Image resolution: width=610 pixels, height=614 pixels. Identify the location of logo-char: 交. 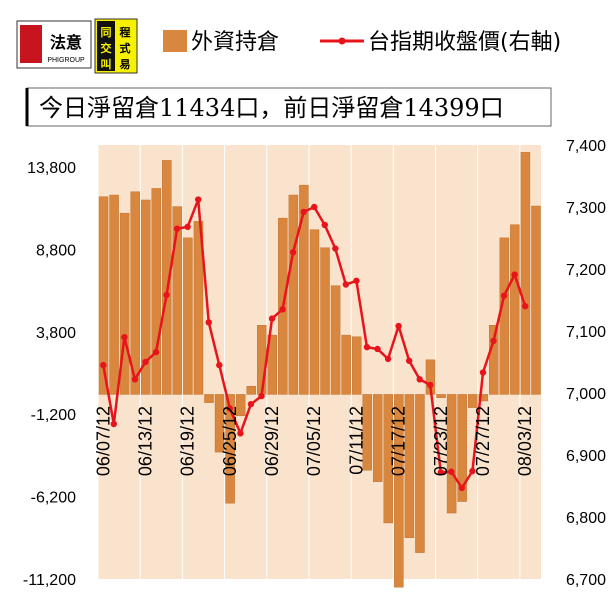
(106, 48).